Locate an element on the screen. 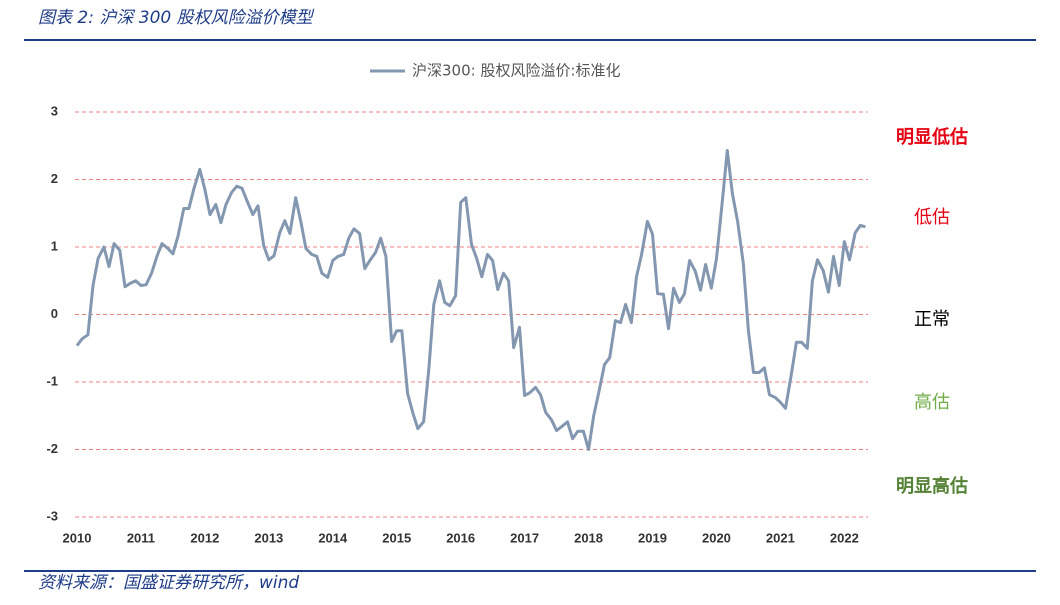  y-tick-label: 0 is located at coordinates (54, 313).